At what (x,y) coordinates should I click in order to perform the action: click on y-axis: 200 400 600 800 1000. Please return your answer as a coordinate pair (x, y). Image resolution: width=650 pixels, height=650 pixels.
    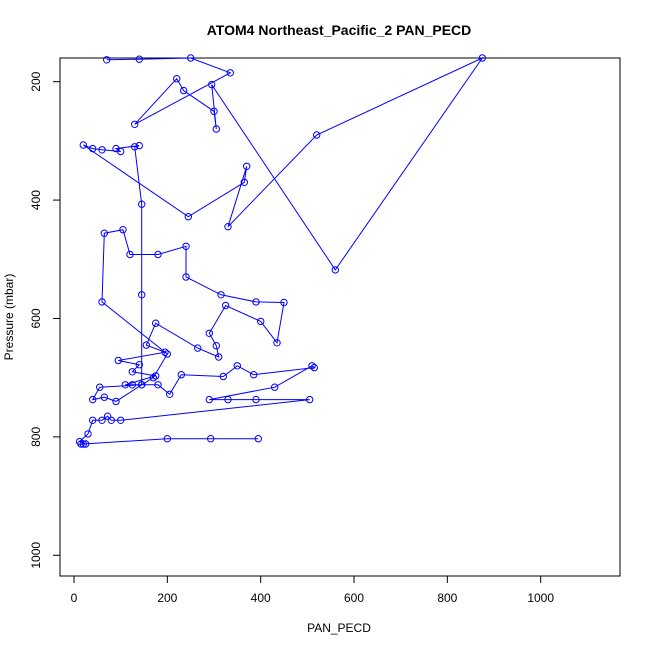
    Looking at the image, I should click on (44, 320).